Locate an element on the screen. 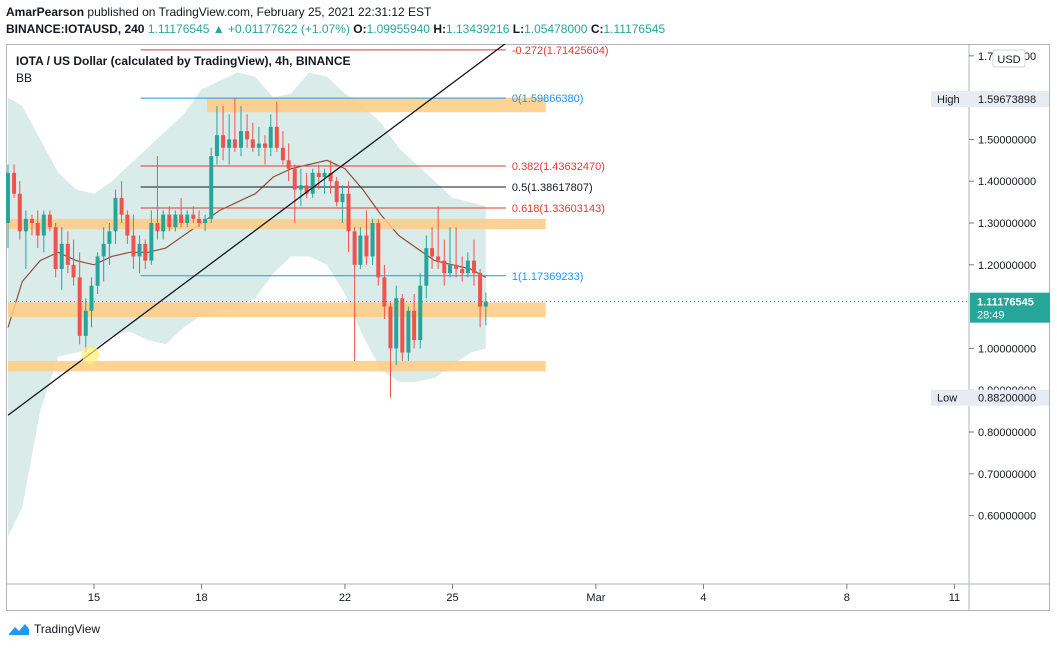 Image resolution: width=1057 pixels, height=649 pixels. price-change: +0.01177622 (+1.07%) is located at coordinates (289, 29).